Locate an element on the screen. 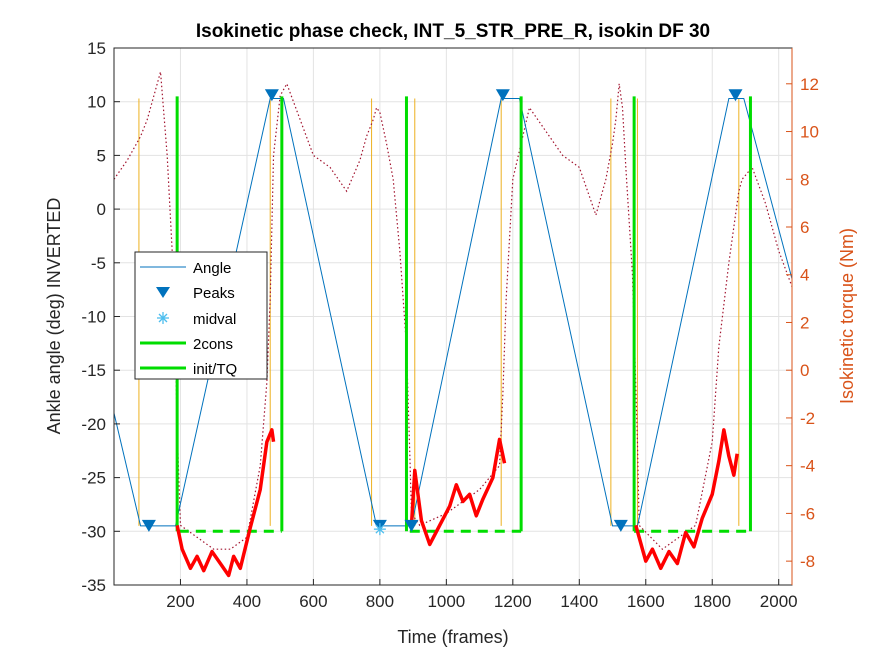  legend-box is located at coordinates (201, 315).